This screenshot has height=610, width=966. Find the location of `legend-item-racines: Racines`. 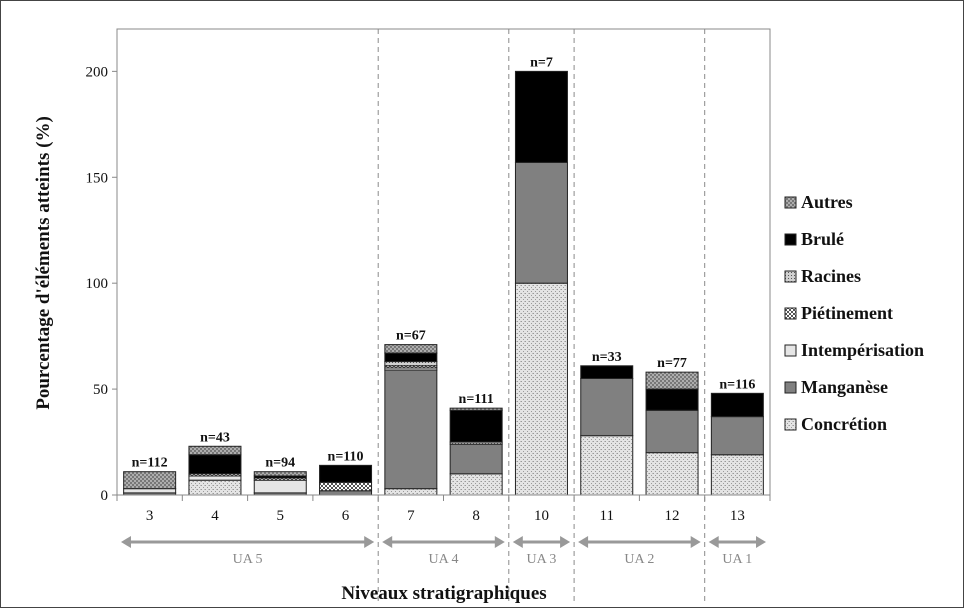

legend-item-racines: Racines is located at coordinates (822, 276).